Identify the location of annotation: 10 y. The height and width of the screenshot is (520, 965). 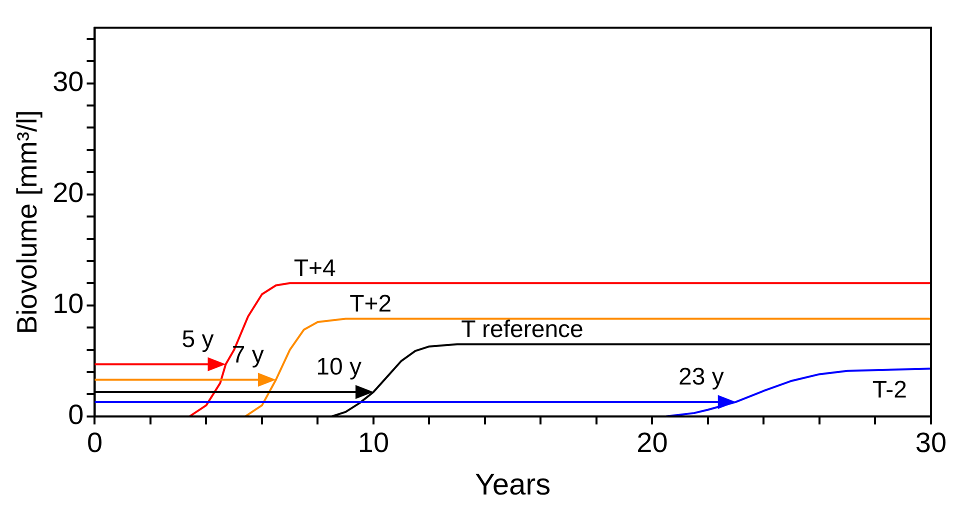
(339, 367).